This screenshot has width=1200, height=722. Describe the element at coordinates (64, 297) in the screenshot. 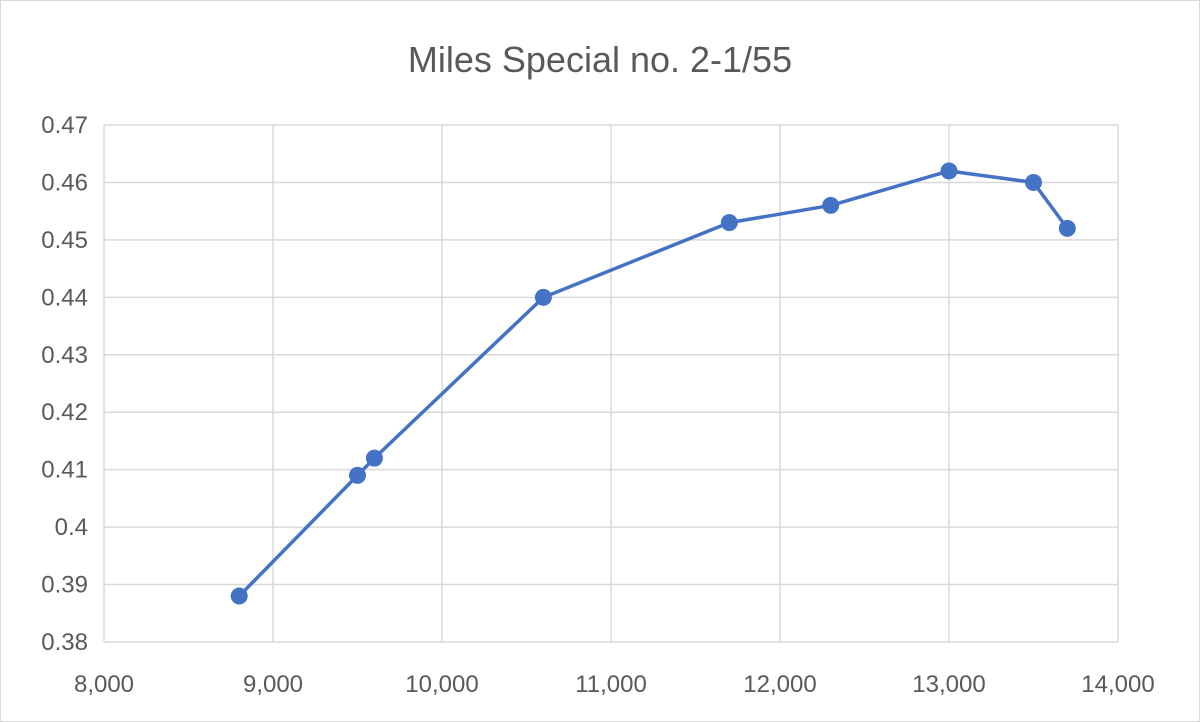

I see `y-tick-label: 0.44` at that location.